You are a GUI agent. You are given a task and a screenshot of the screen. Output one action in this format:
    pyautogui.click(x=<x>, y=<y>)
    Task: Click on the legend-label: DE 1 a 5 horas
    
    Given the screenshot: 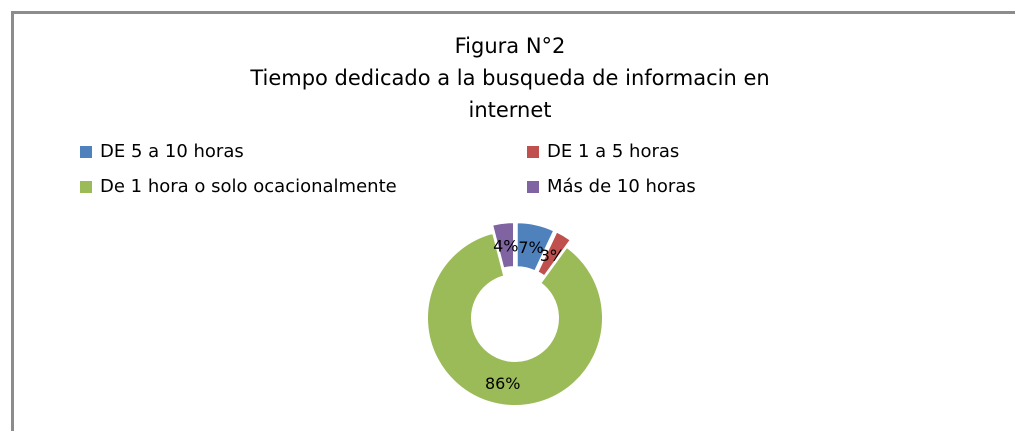 What is the action you would take?
    pyautogui.click(x=613, y=151)
    